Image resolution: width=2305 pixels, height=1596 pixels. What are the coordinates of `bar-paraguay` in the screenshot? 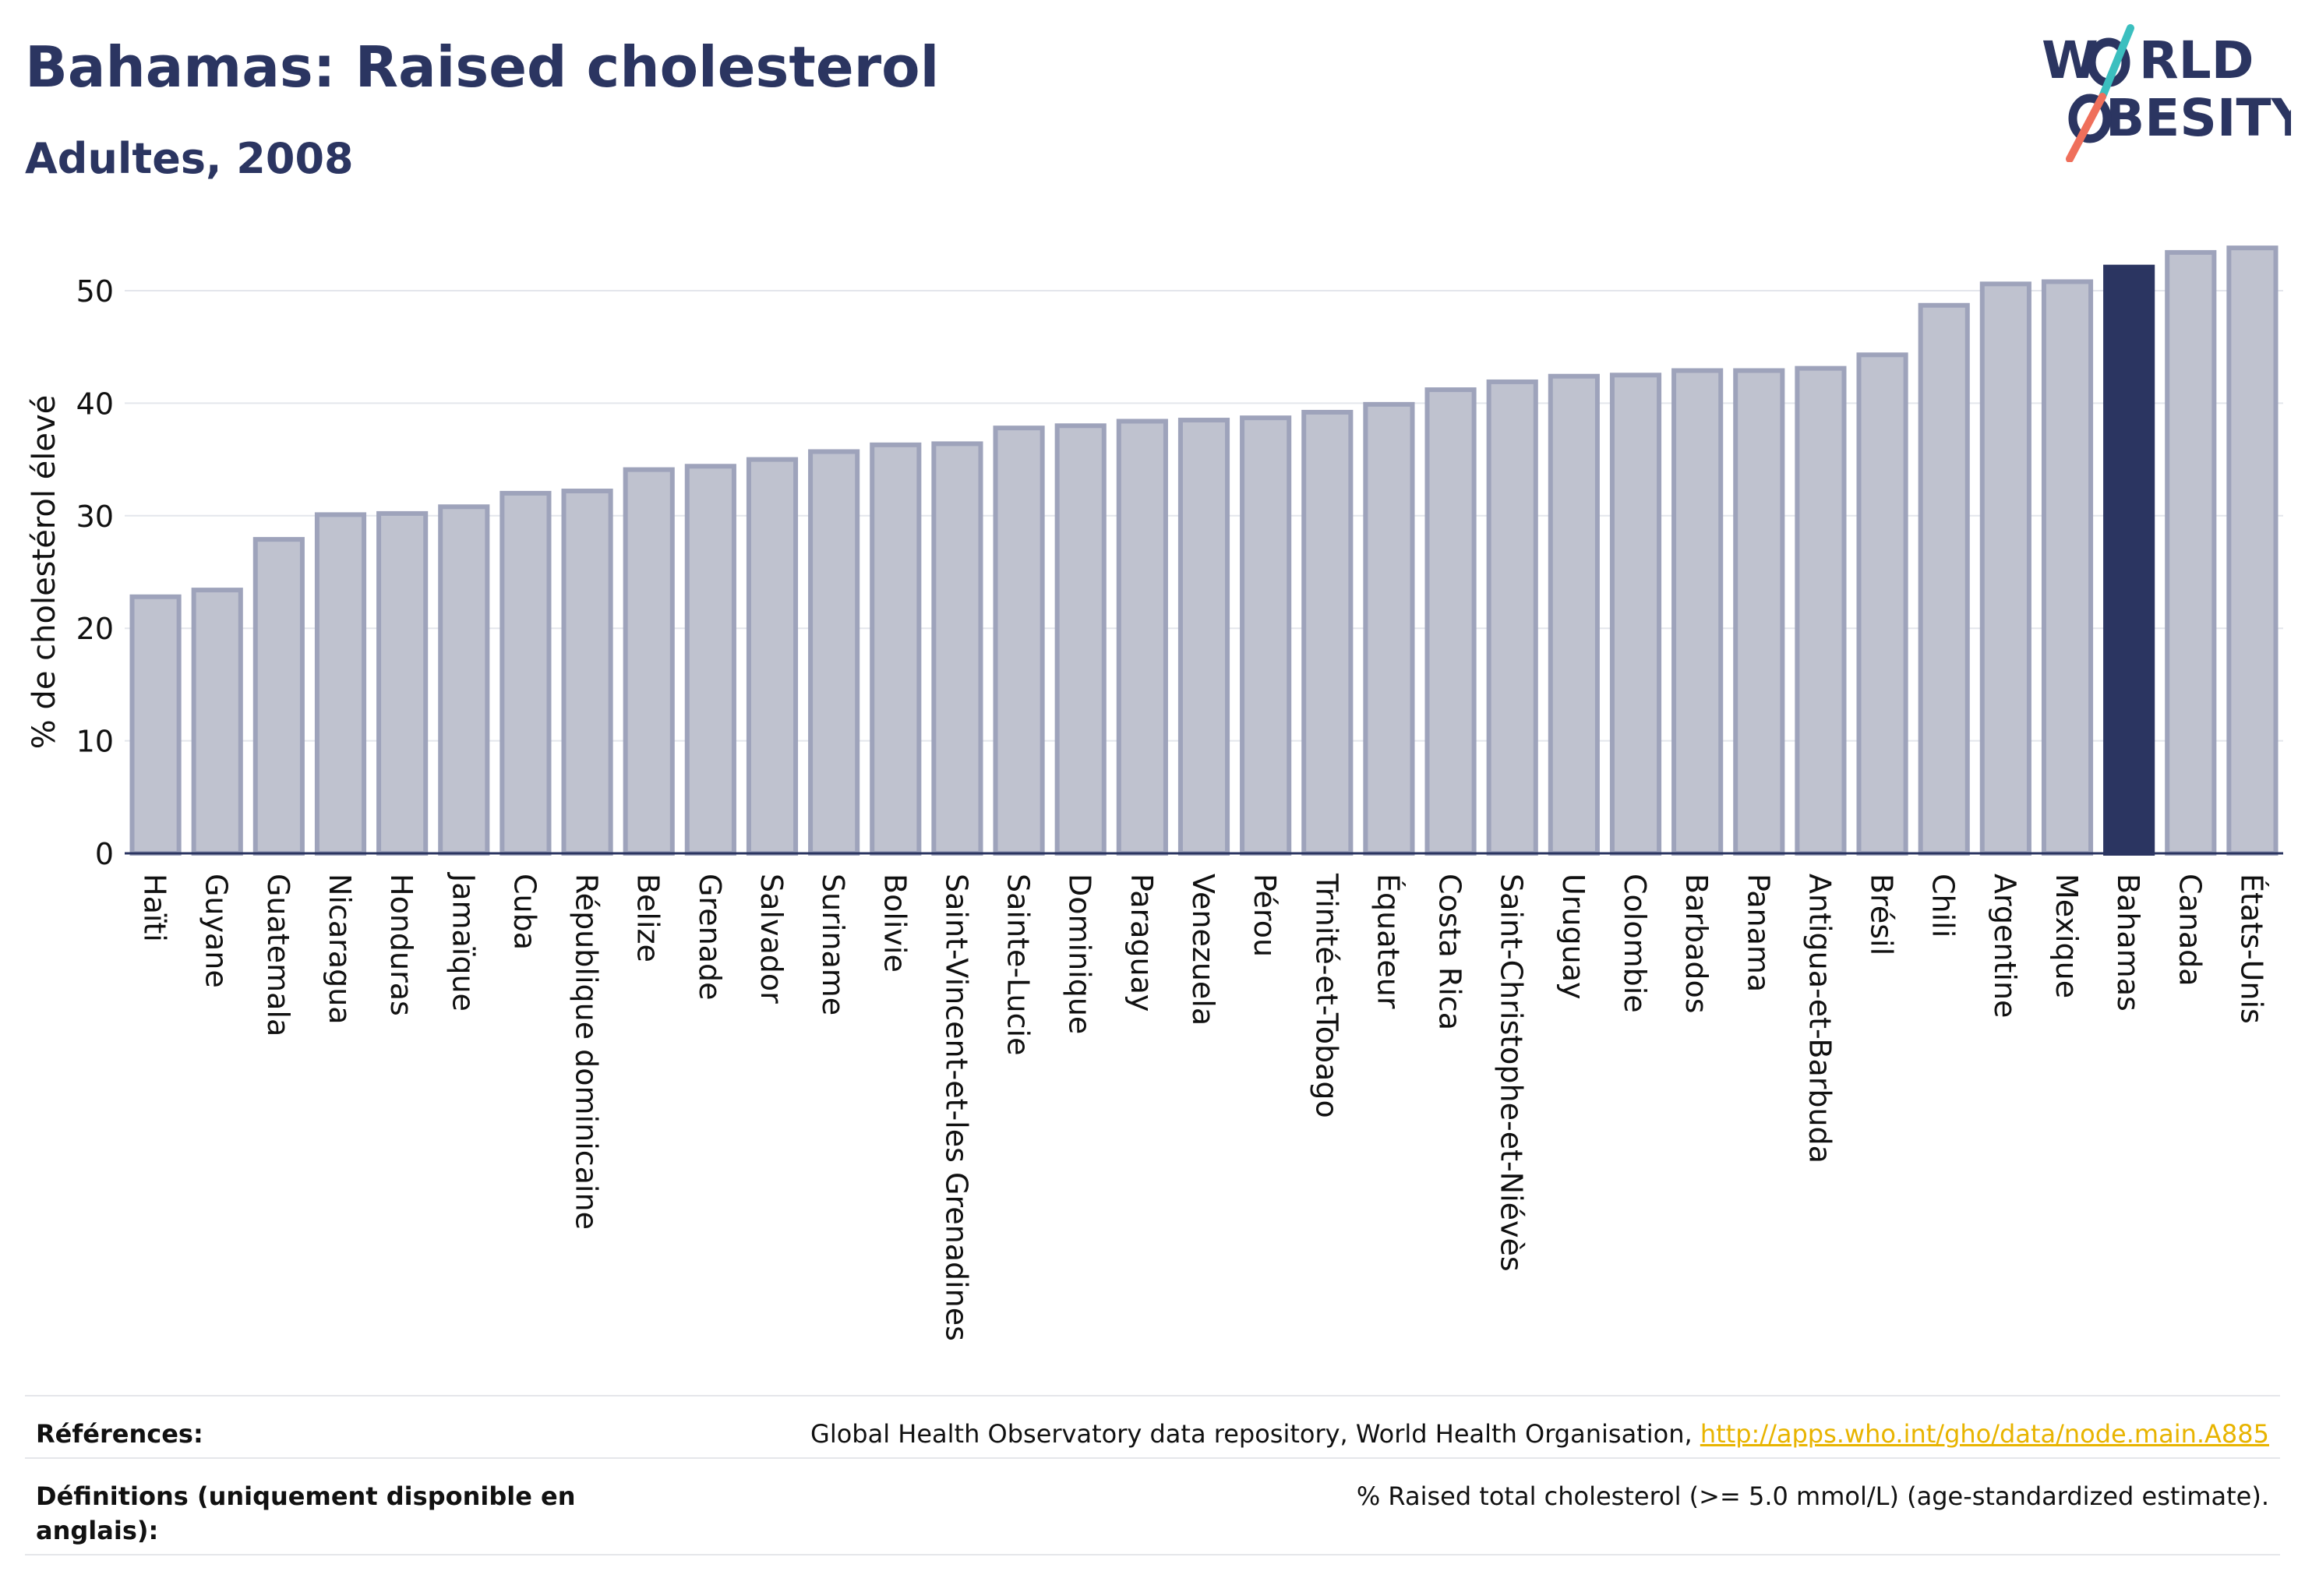 It's located at (1142, 637).